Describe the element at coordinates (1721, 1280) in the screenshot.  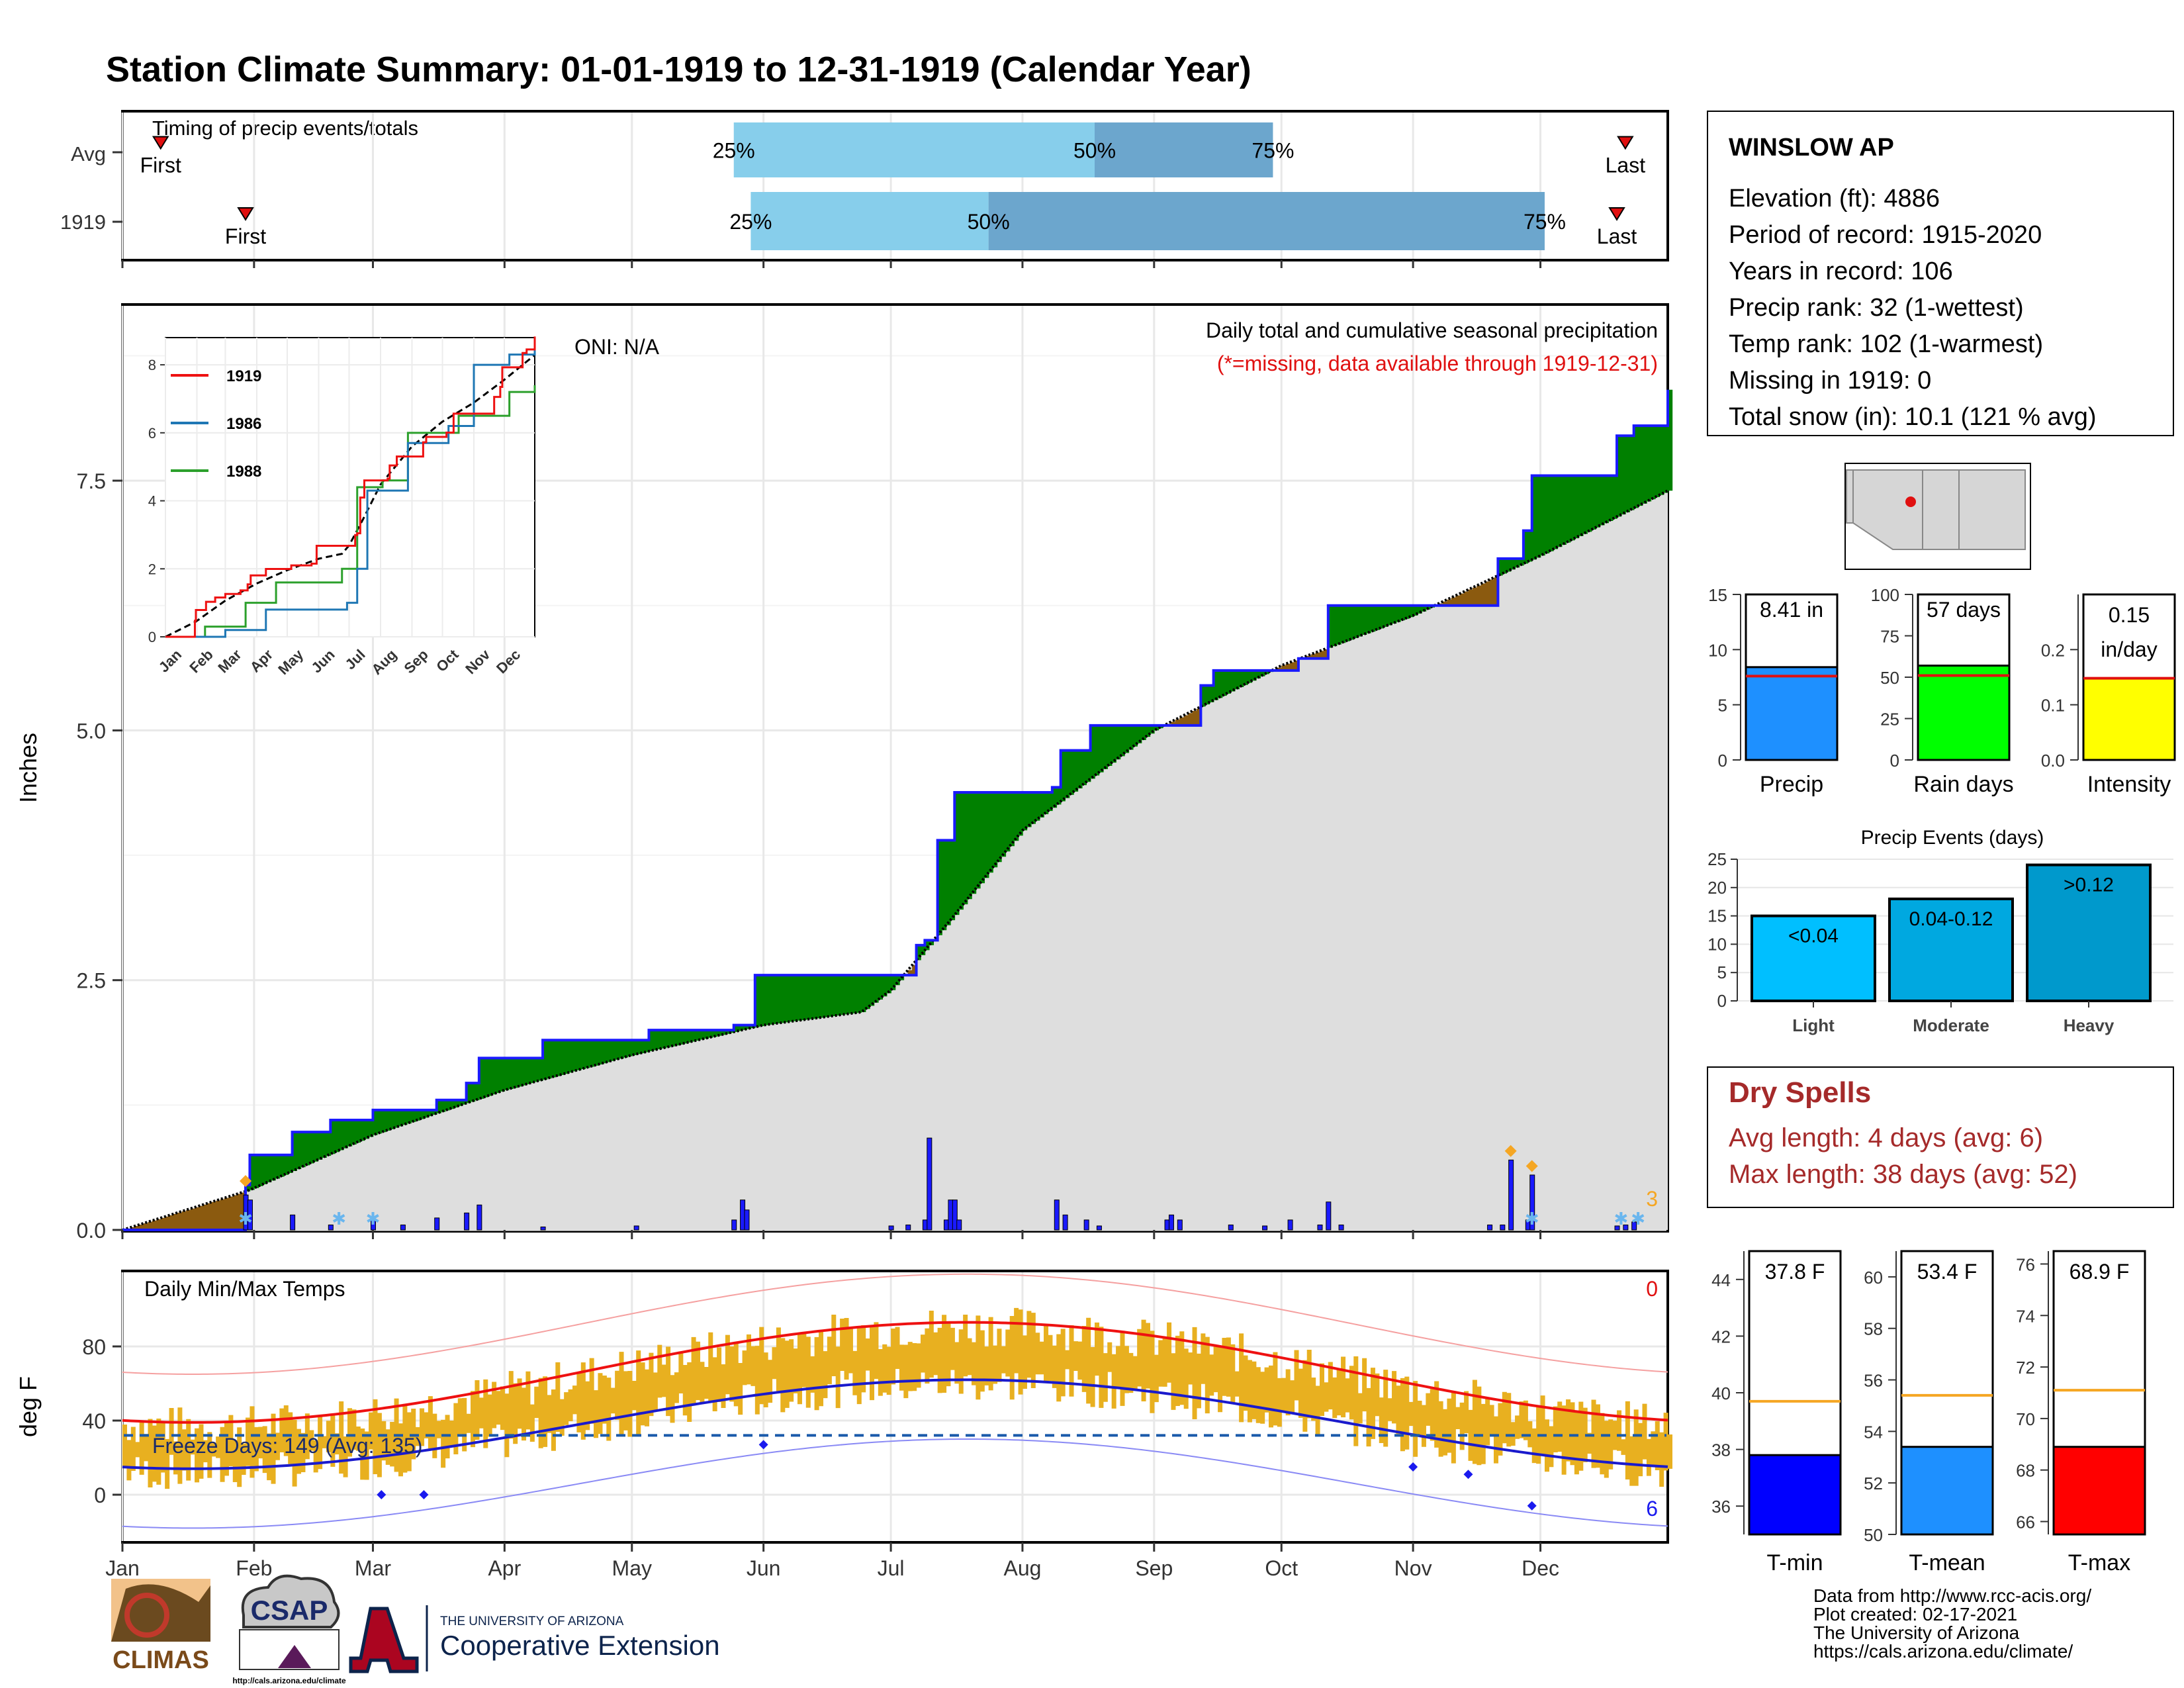
I see `temp-bar-tick-label: 44` at that location.